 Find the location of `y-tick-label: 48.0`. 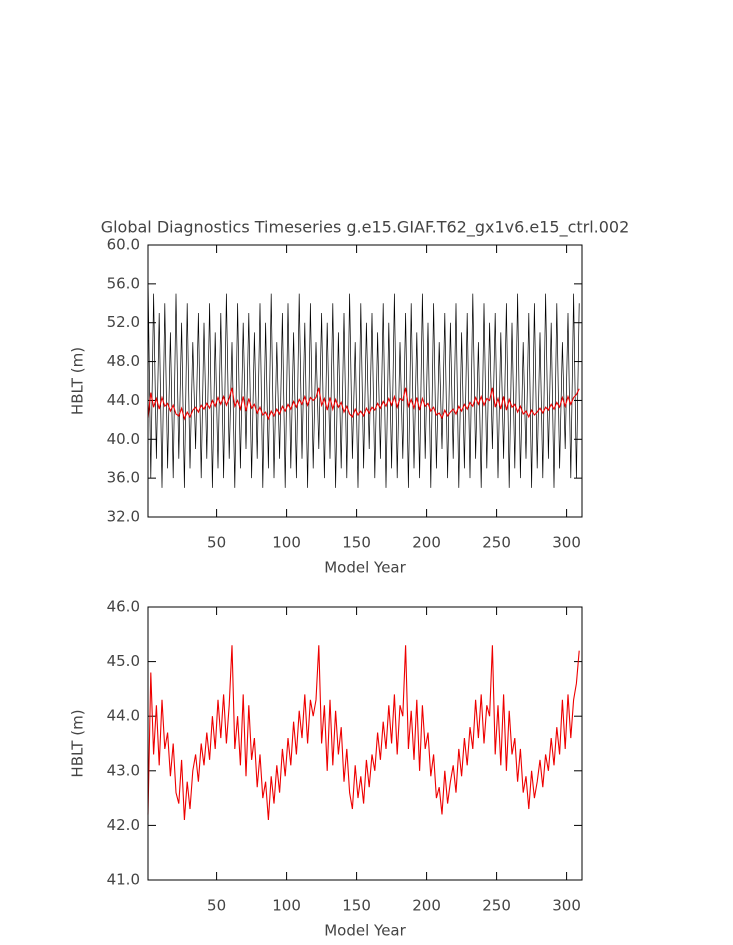

y-tick-label: 48.0 is located at coordinates (123, 361).